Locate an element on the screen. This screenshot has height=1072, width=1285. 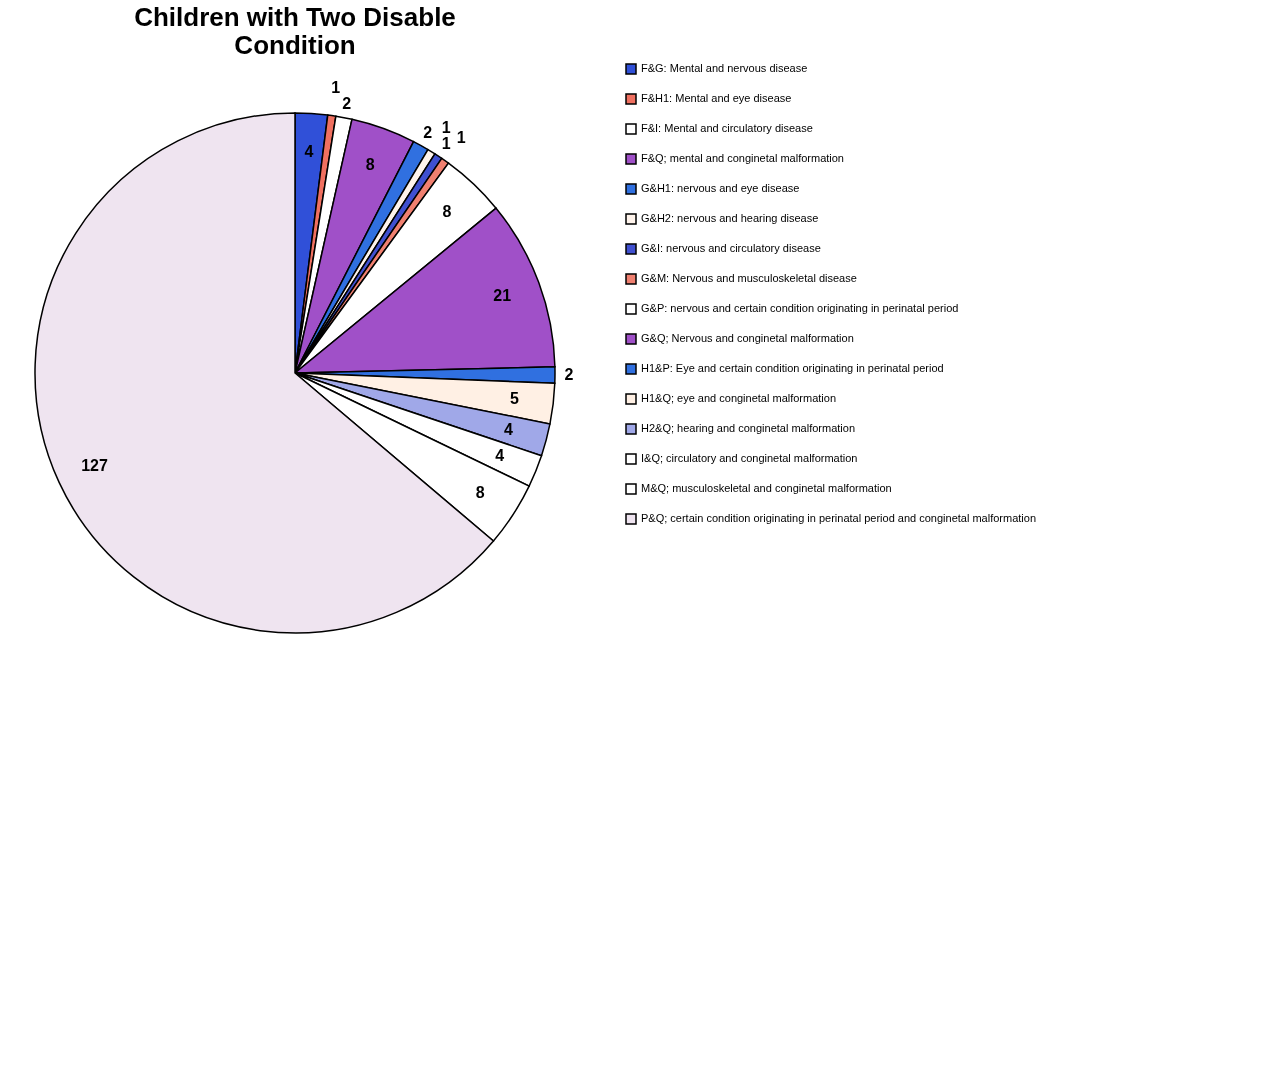
data-label: 127 is located at coordinates (94, 465).